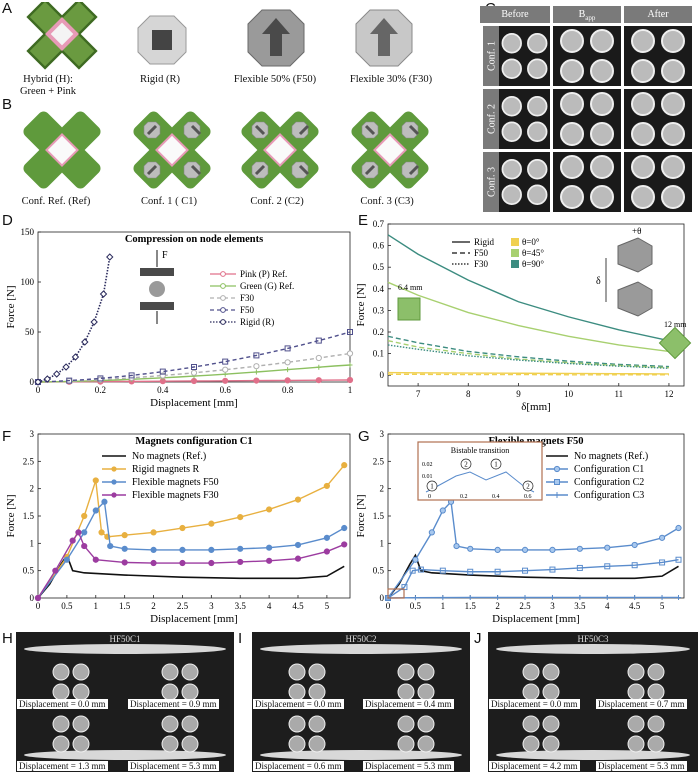  I want to click on i-caption-1: Displacement = 0.0 mm, so click(298, 704).